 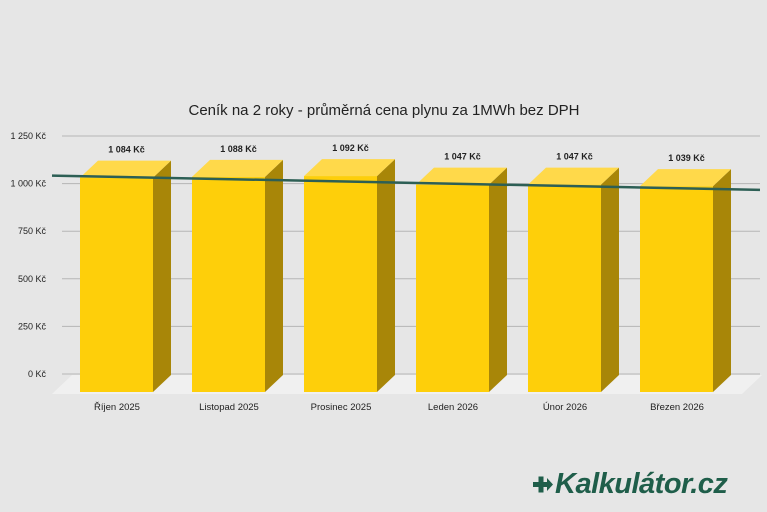 I want to click on trendline, so click(x=406, y=183).